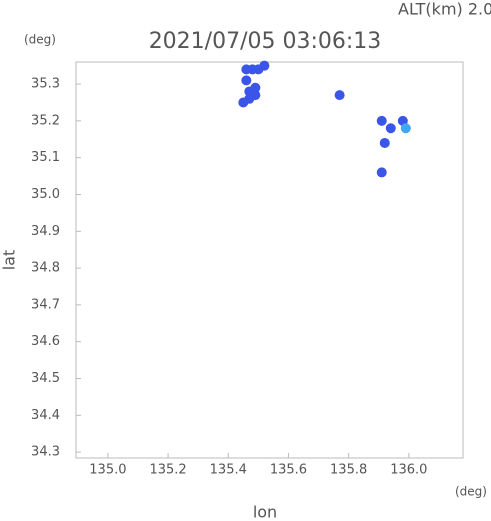 The height and width of the screenshot is (521, 491). What do you see at coordinates (265, 512) in the screenshot?
I see `x-axis-label: lon` at bounding box center [265, 512].